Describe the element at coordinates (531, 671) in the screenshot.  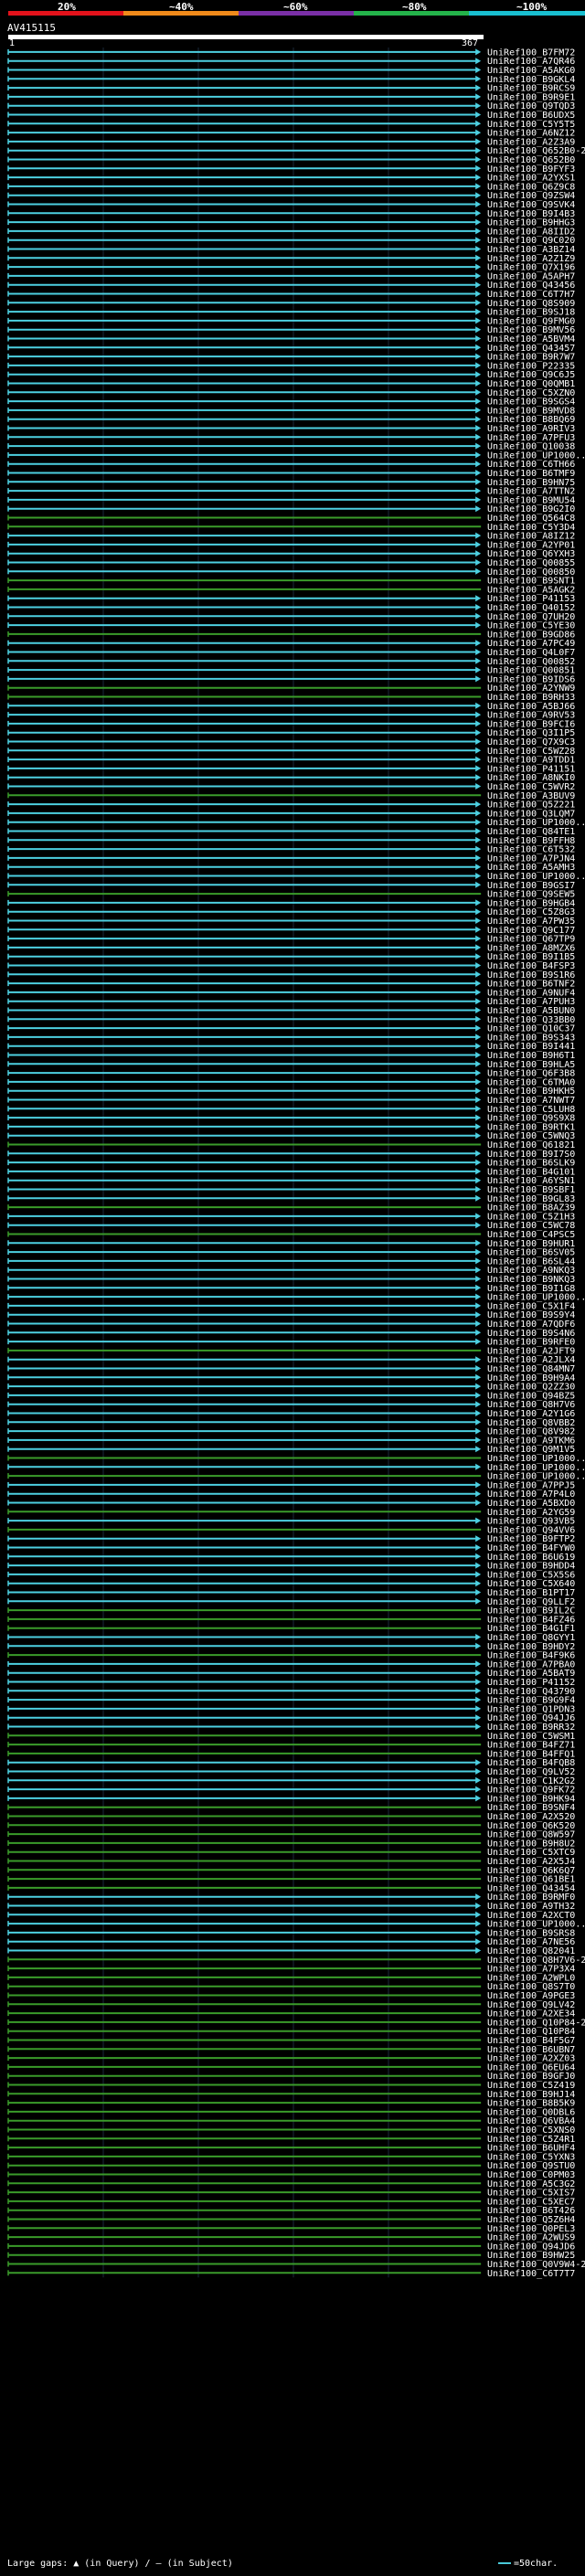
I see `hit-label: UniRef100_Q00851` at that location.